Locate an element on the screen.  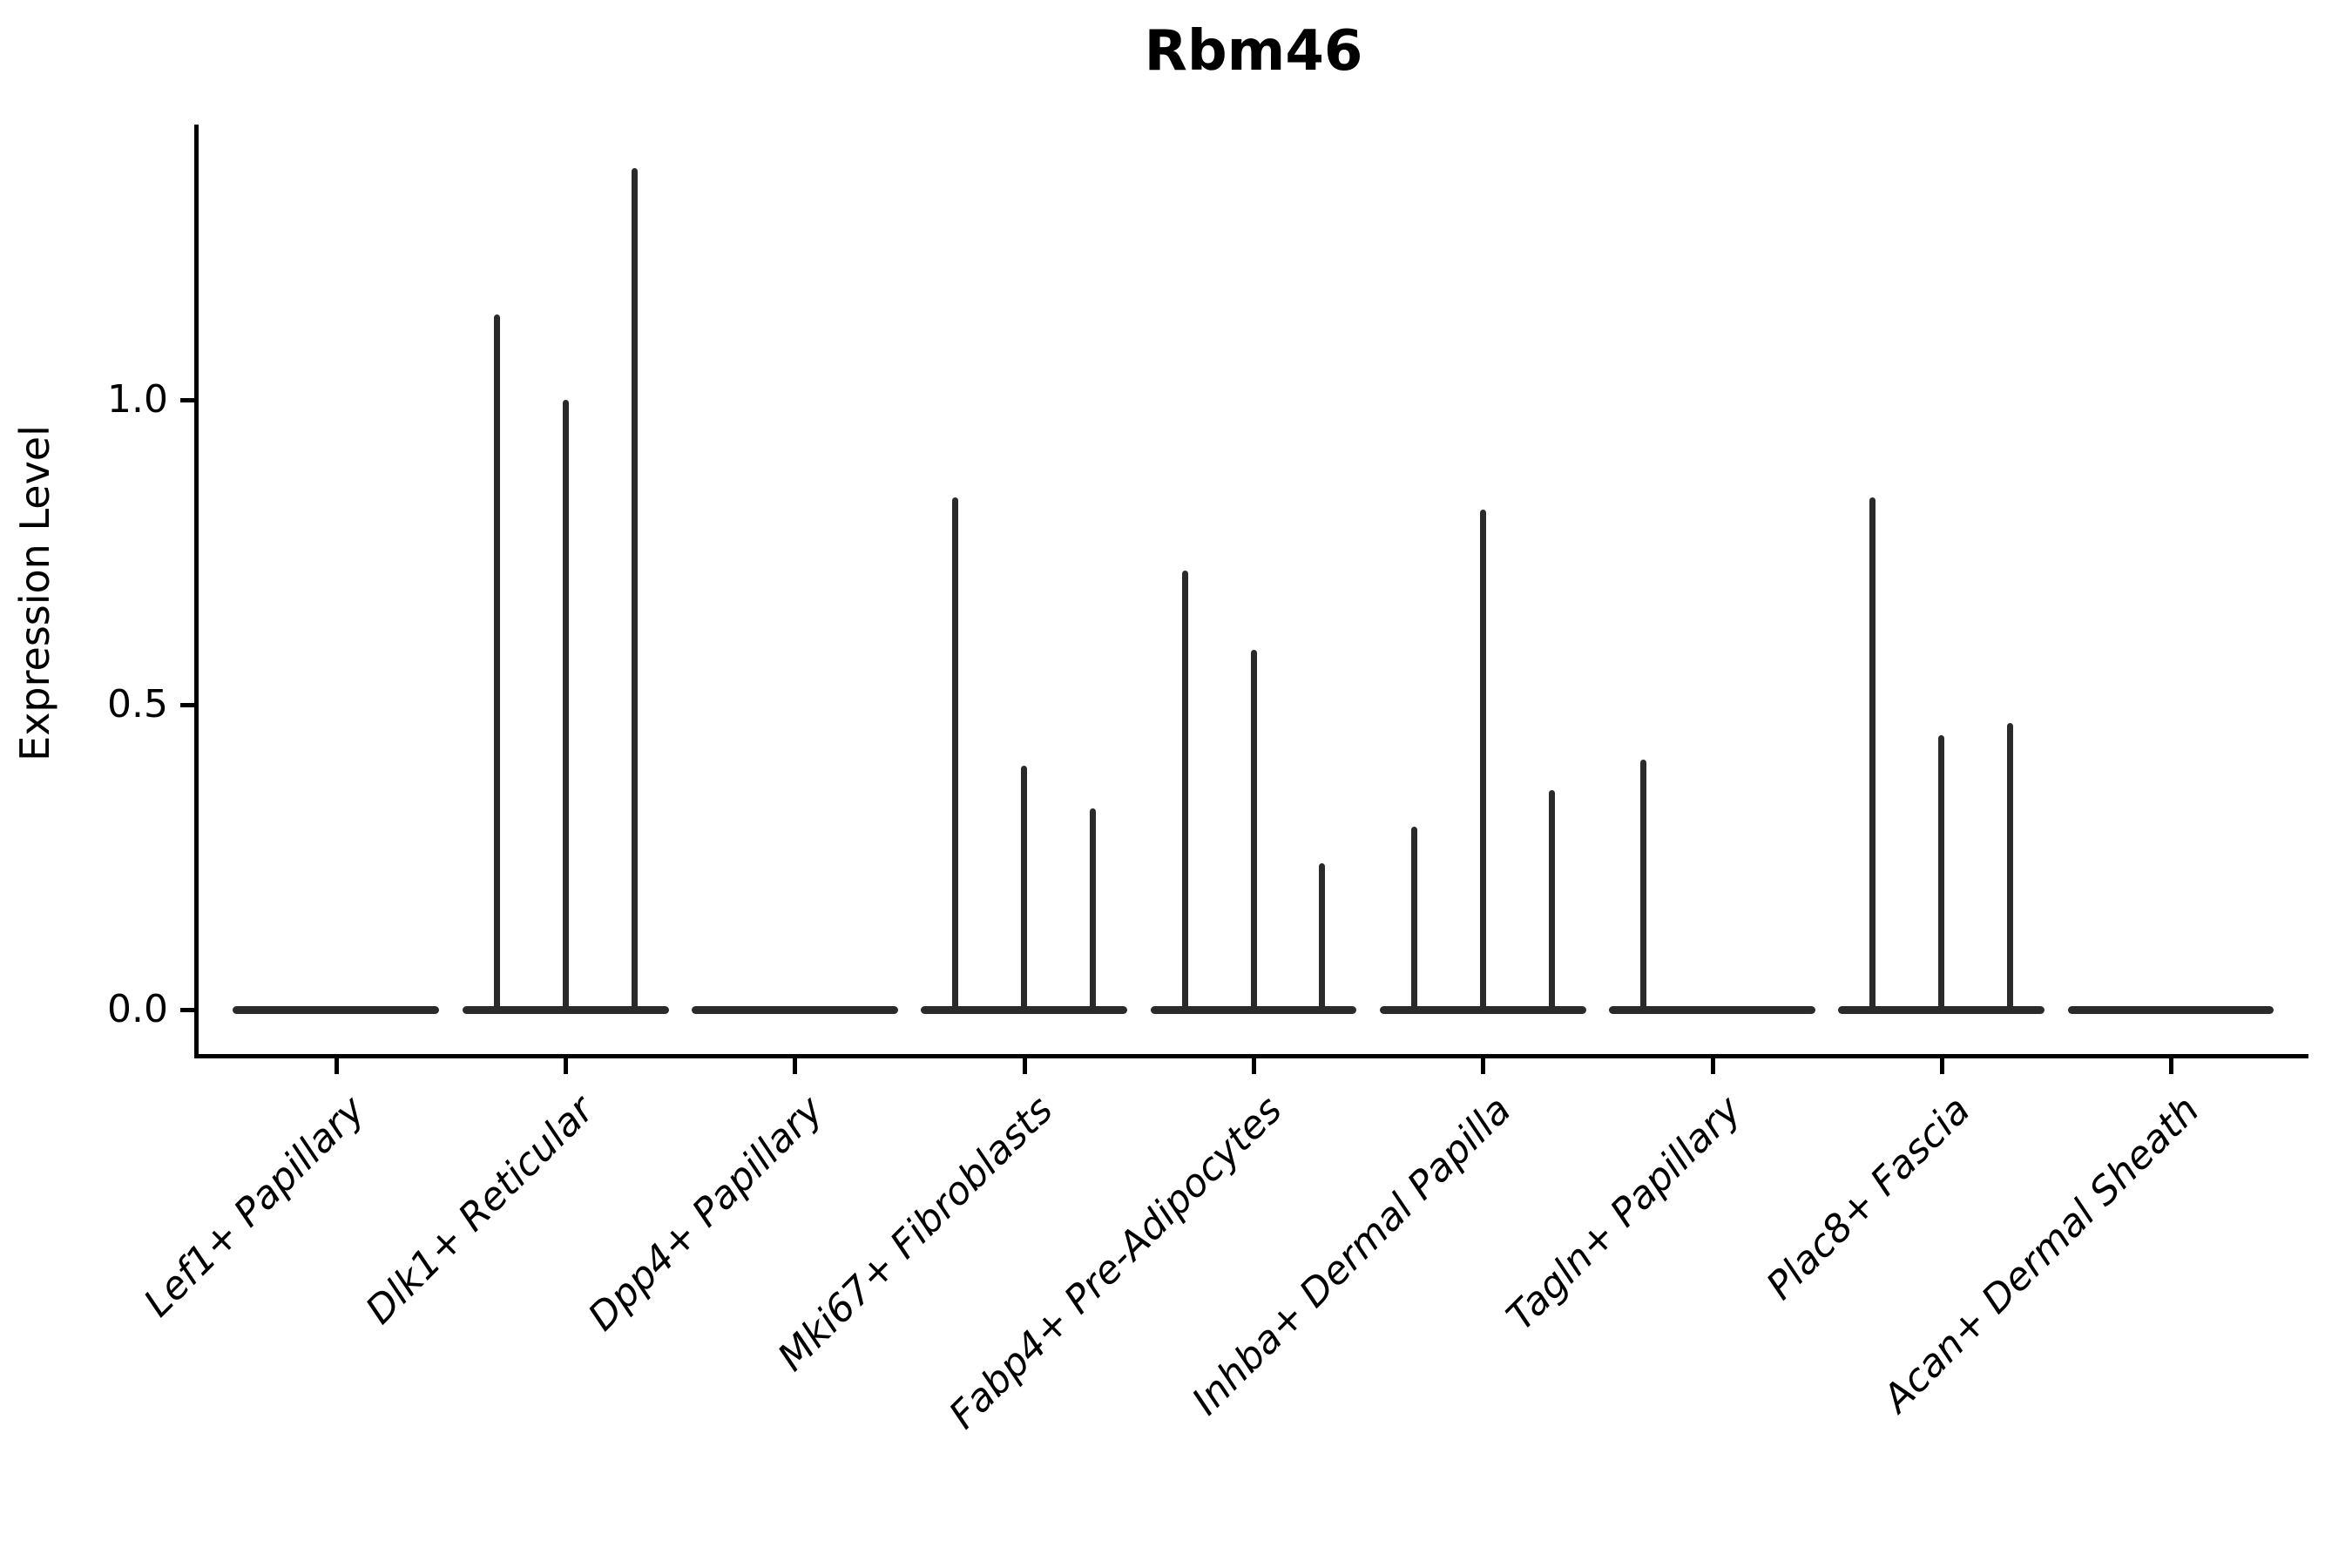
y-axis-label: Expression Level is located at coordinates (34, 593).